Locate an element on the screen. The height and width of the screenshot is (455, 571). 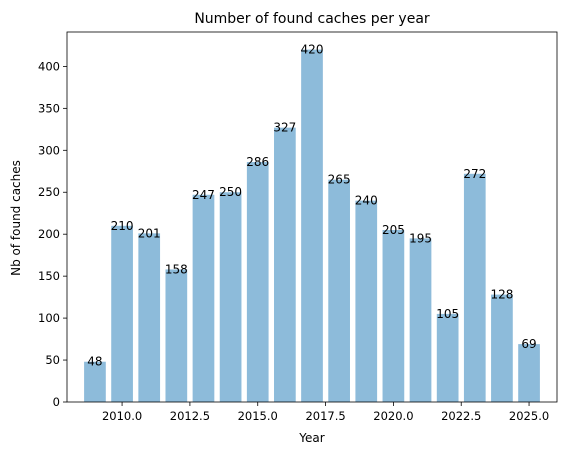
bar-2012 is located at coordinates (176, 335).